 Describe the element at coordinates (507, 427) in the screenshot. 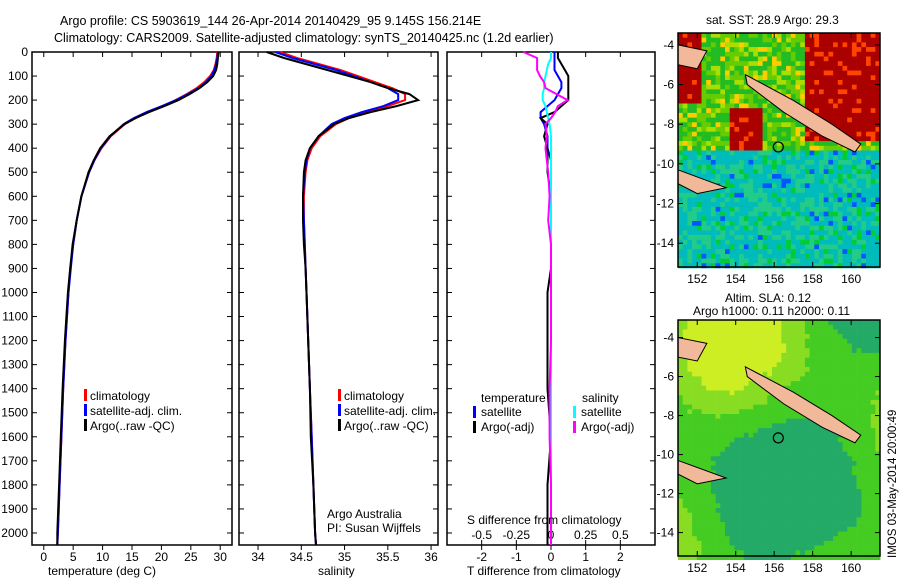

I see `legend-label: Argo(-adj)` at that location.